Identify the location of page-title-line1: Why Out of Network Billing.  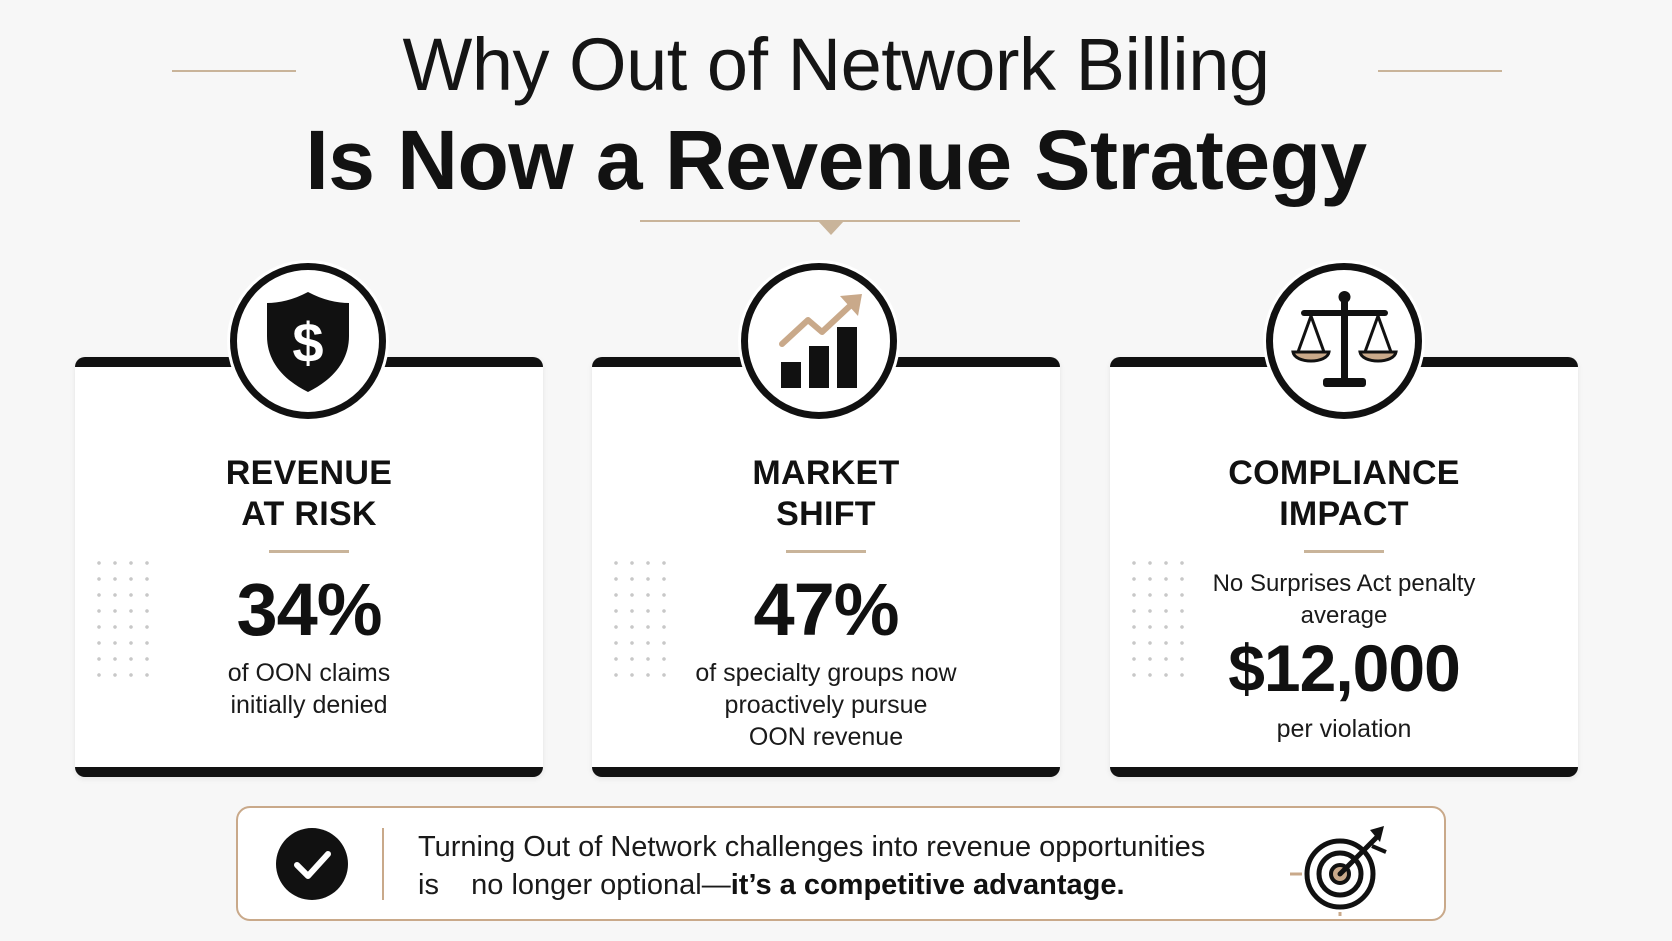
(836, 64).